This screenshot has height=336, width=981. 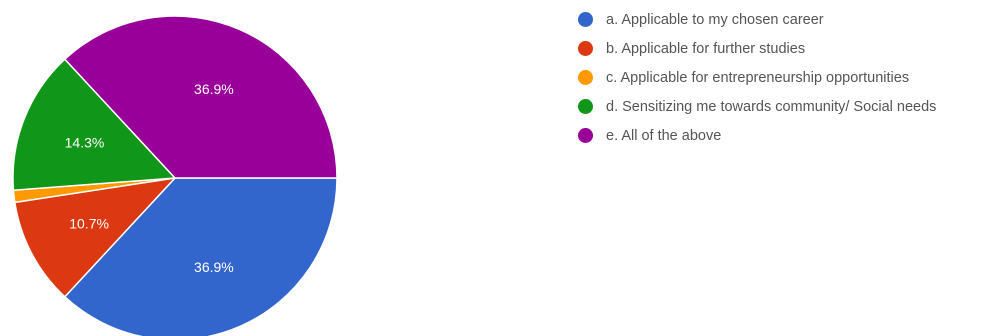 What do you see at coordinates (778, 136) in the screenshot?
I see `legend-item-e: e. All of the above` at bounding box center [778, 136].